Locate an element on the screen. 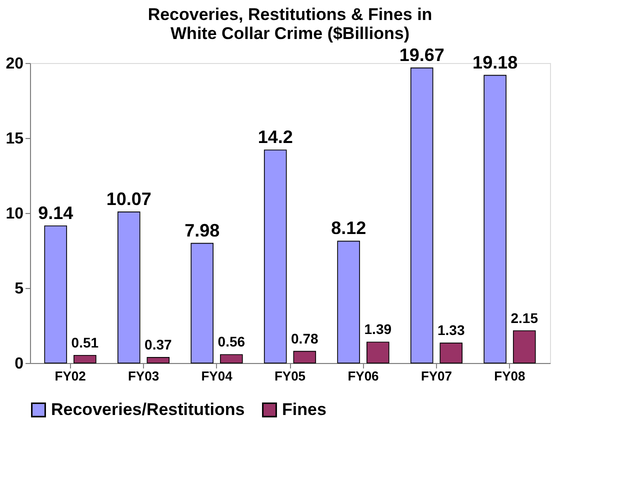 This screenshot has height=485, width=624. data-label: 1.33 is located at coordinates (451, 330).